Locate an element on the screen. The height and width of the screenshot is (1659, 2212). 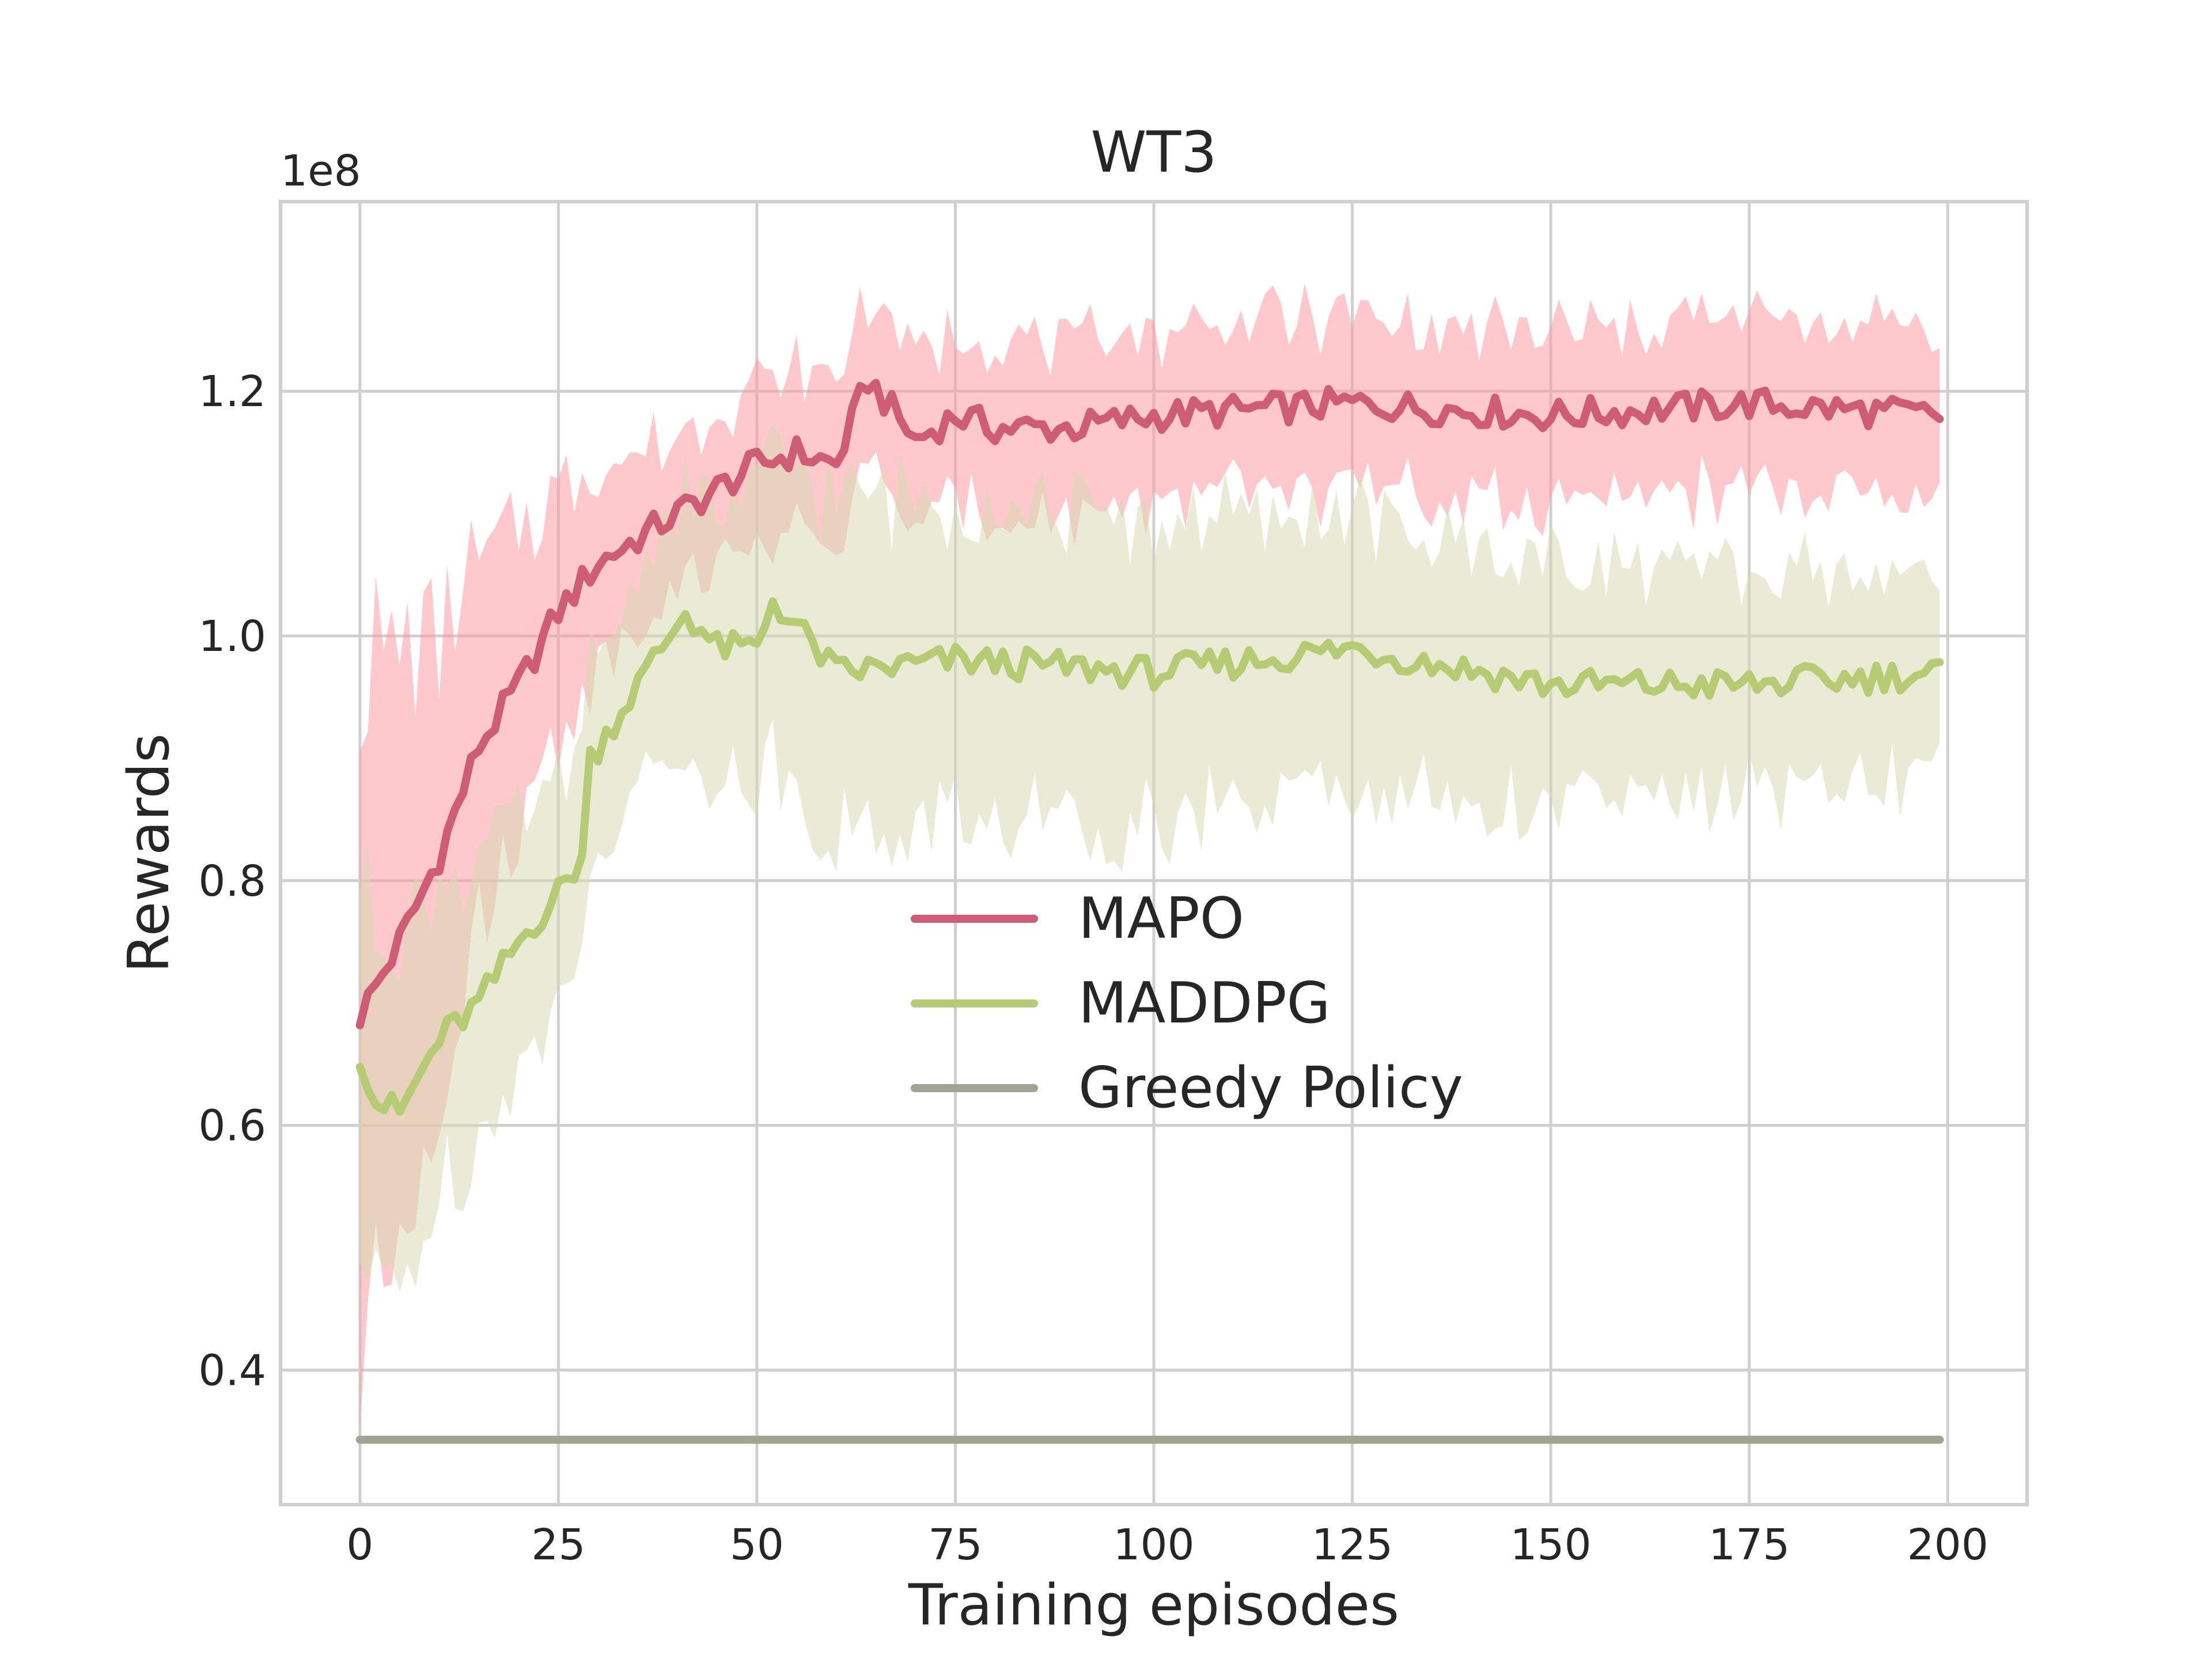
x-tick-label: 125 is located at coordinates (1352, 1545).